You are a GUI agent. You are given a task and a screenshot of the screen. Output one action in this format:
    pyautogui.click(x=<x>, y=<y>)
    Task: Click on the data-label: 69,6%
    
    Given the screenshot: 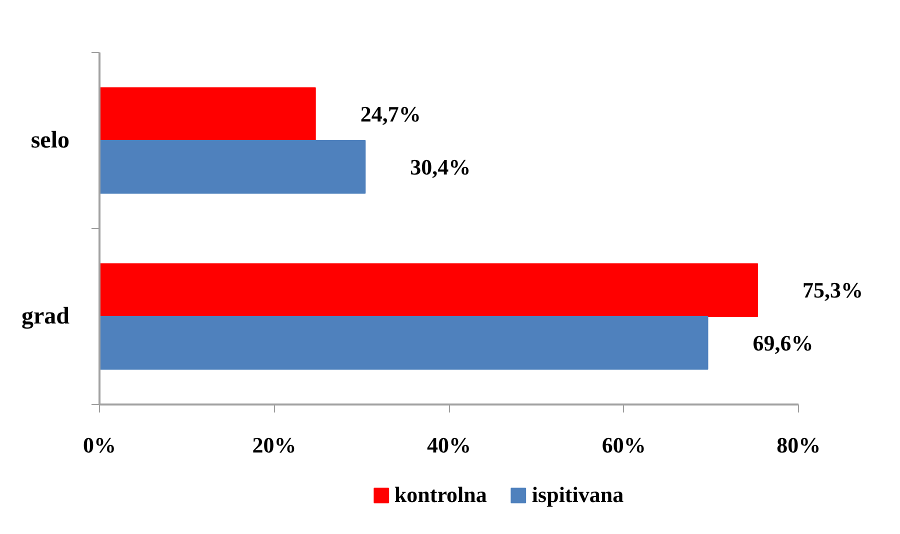 What is the action you would take?
    pyautogui.click(x=783, y=343)
    